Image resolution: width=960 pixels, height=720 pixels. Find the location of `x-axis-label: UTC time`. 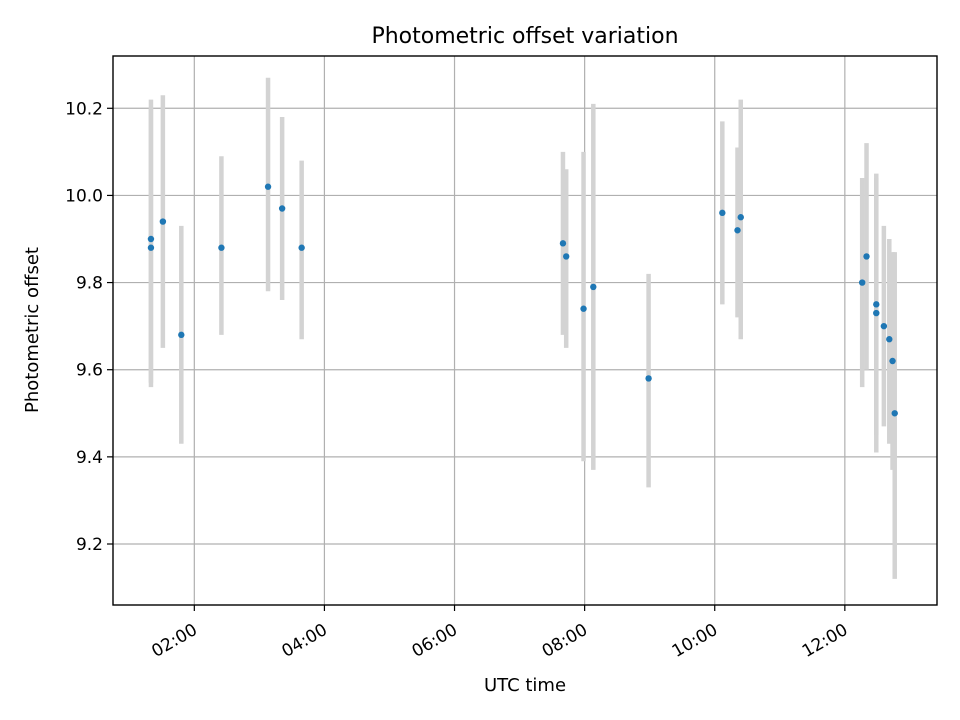

x-axis-label: UTC time is located at coordinates (525, 685).